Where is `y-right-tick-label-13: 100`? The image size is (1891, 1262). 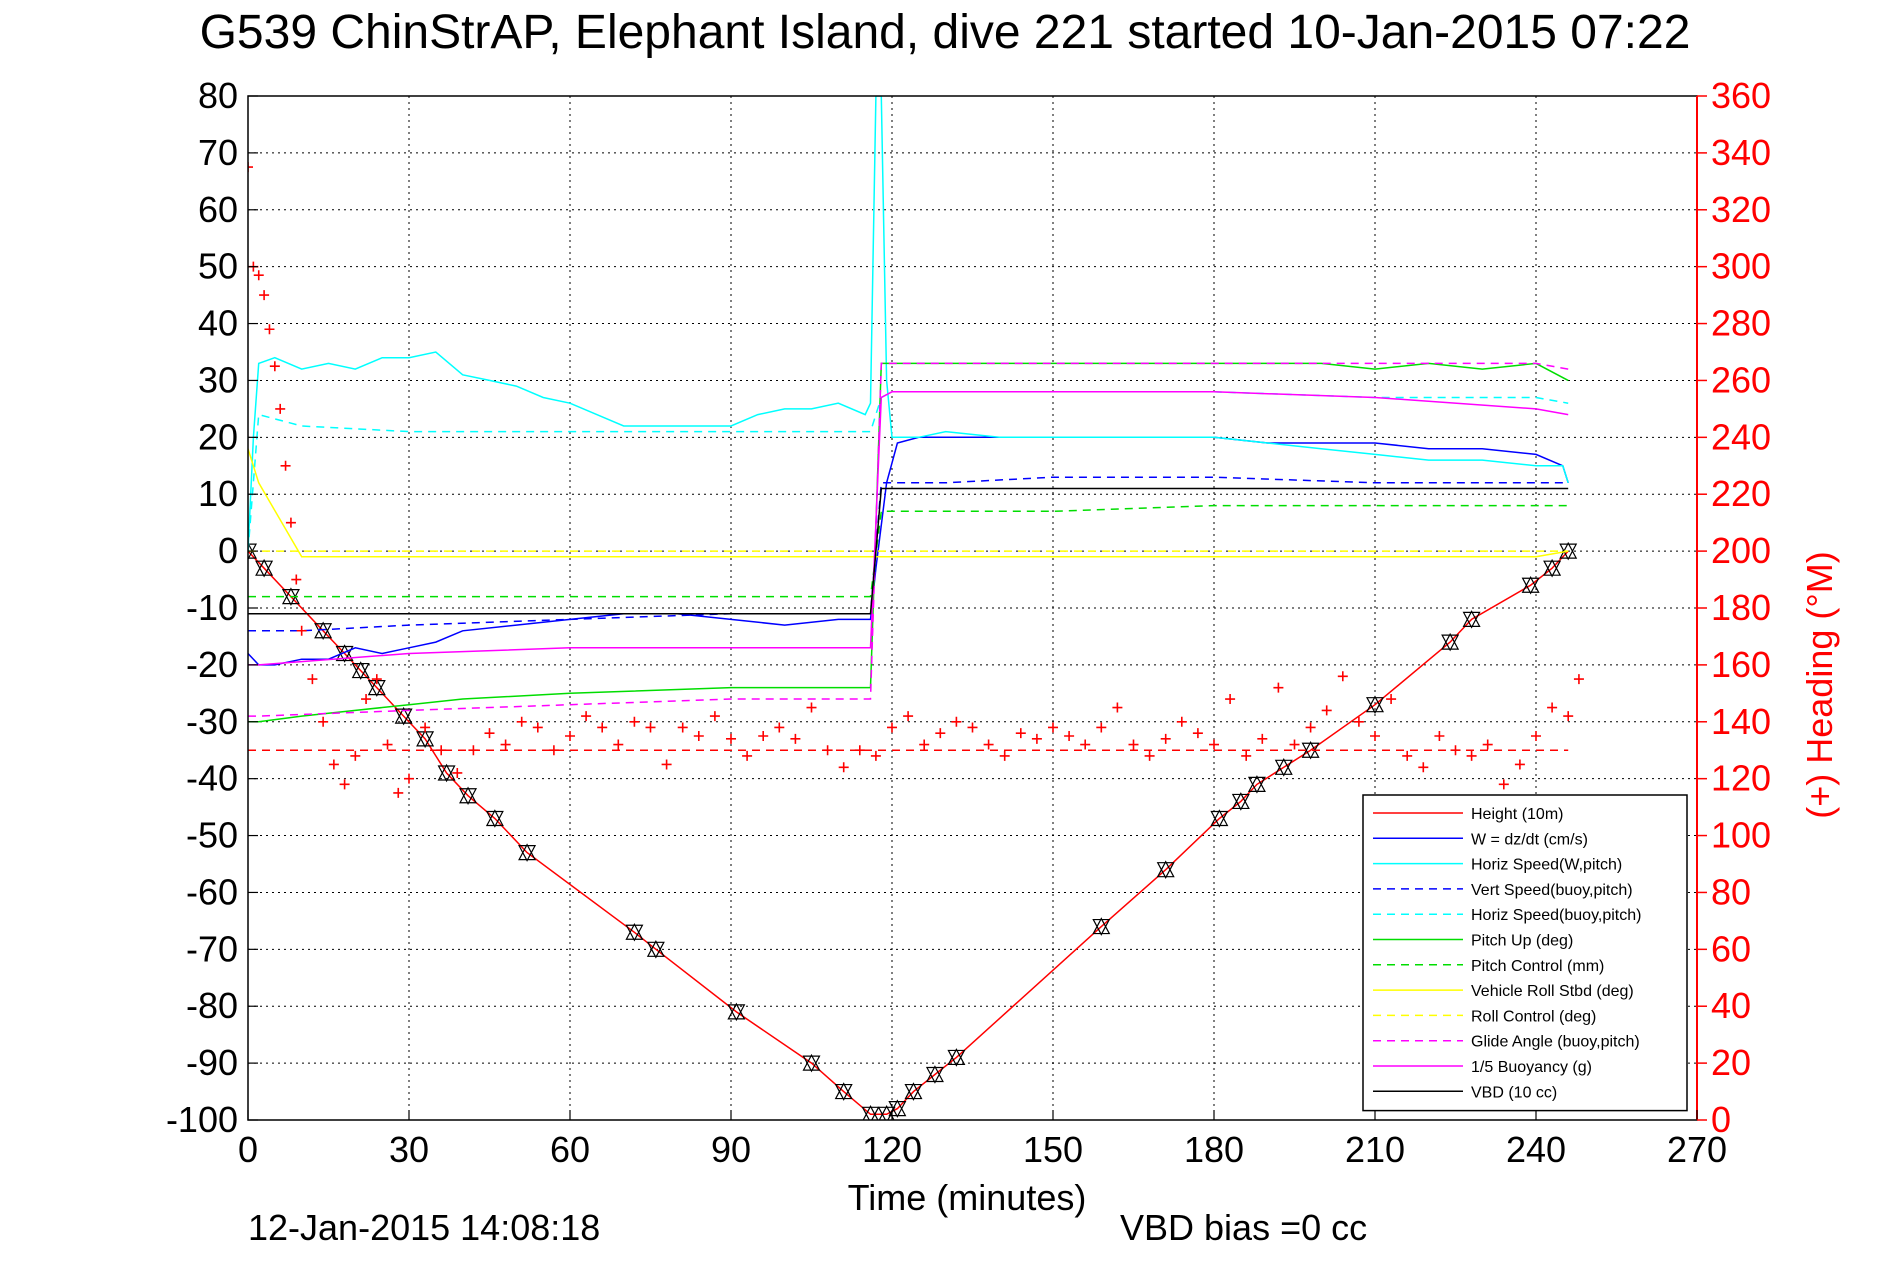 y-right-tick-label-13: 100 is located at coordinates (1741, 835).